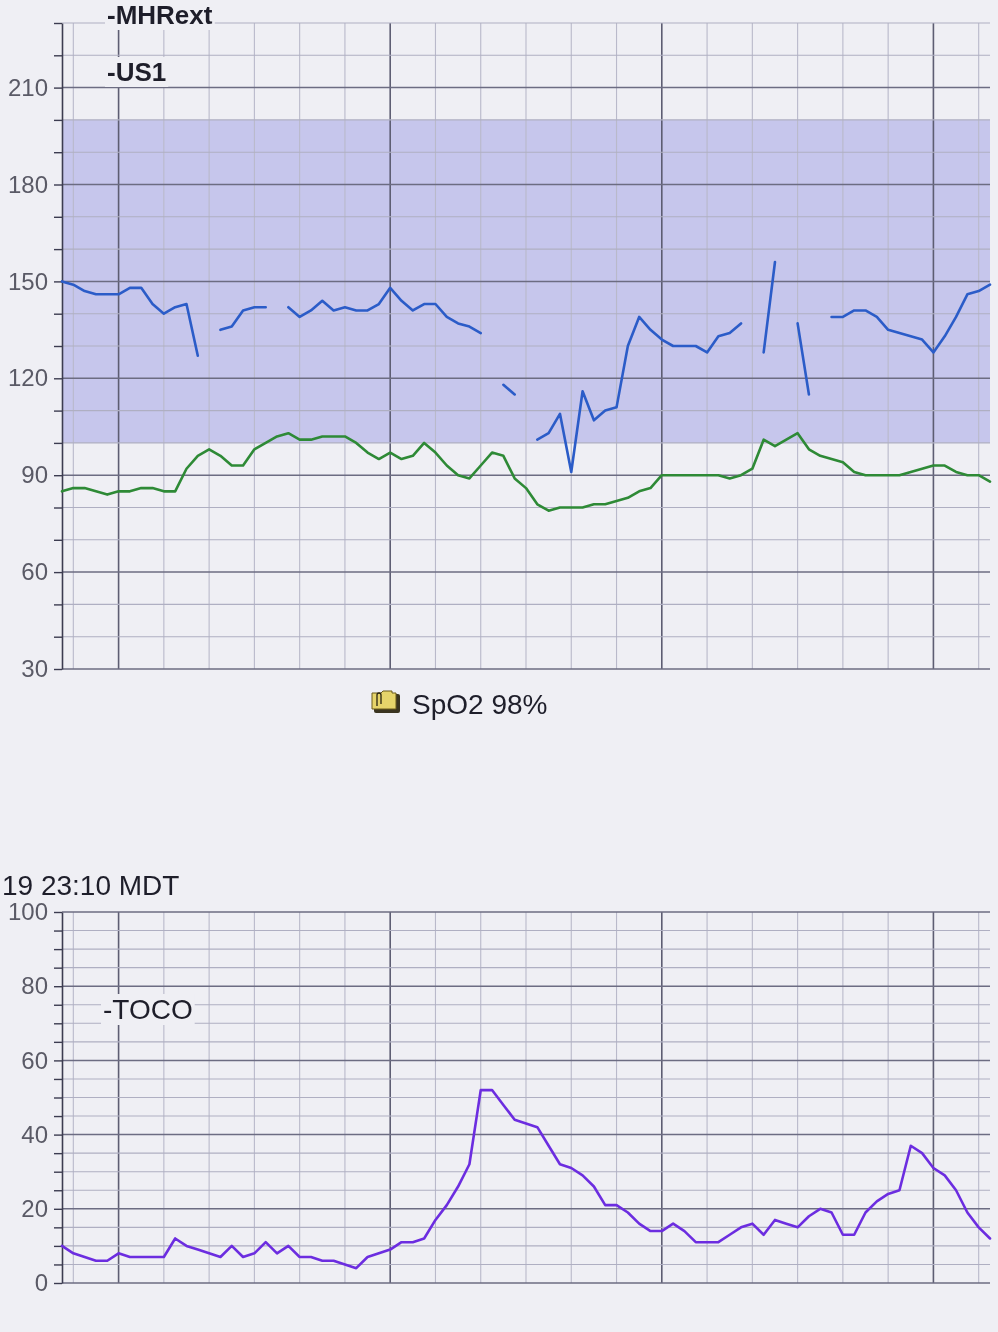  What do you see at coordinates (34, 1134) in the screenshot?
I see `y-tick-label: 40` at bounding box center [34, 1134].